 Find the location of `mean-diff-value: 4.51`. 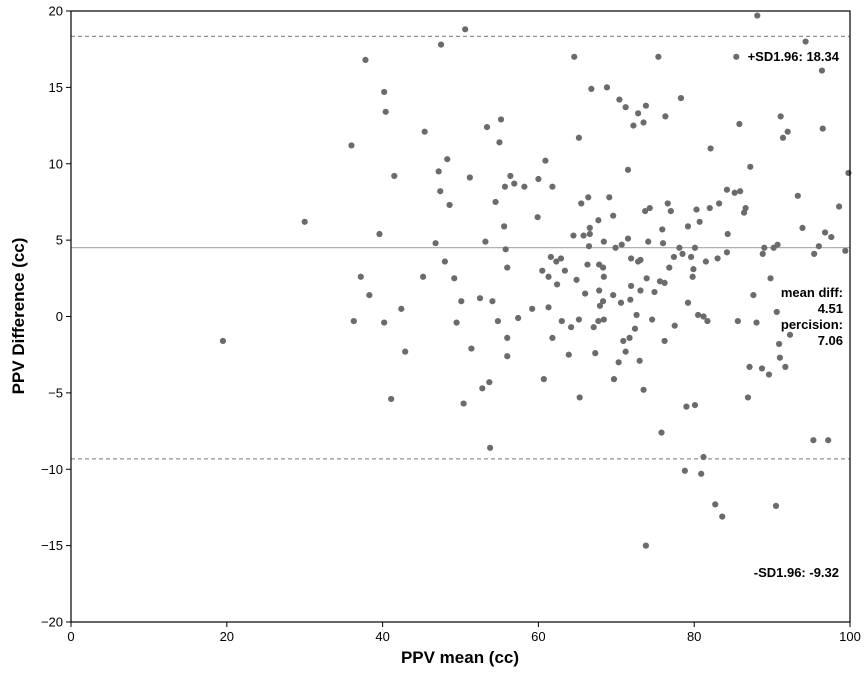

mean-diff-value: 4.51 is located at coordinates (830, 308).